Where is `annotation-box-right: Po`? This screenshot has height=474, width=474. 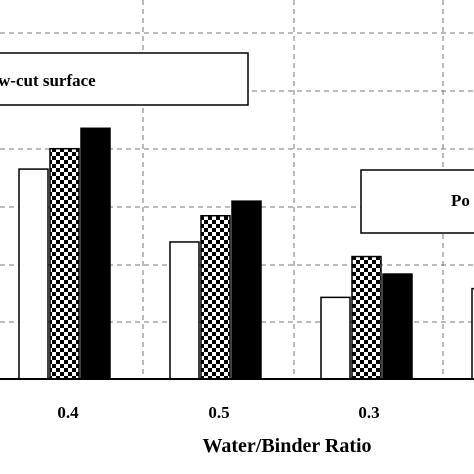 annotation-box-right: Po is located at coordinates (417, 201).